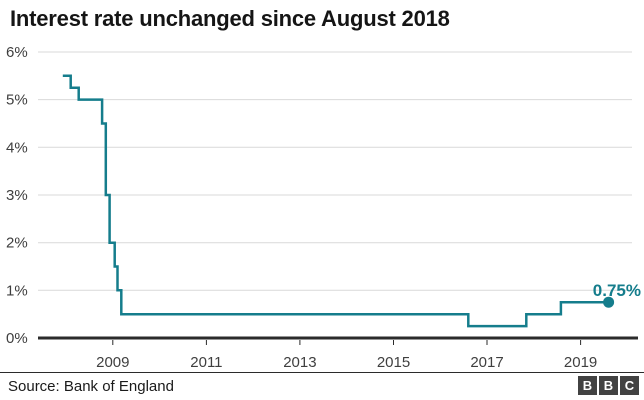  I want to click on x-axis-tick-label: 2009, so click(112, 362).